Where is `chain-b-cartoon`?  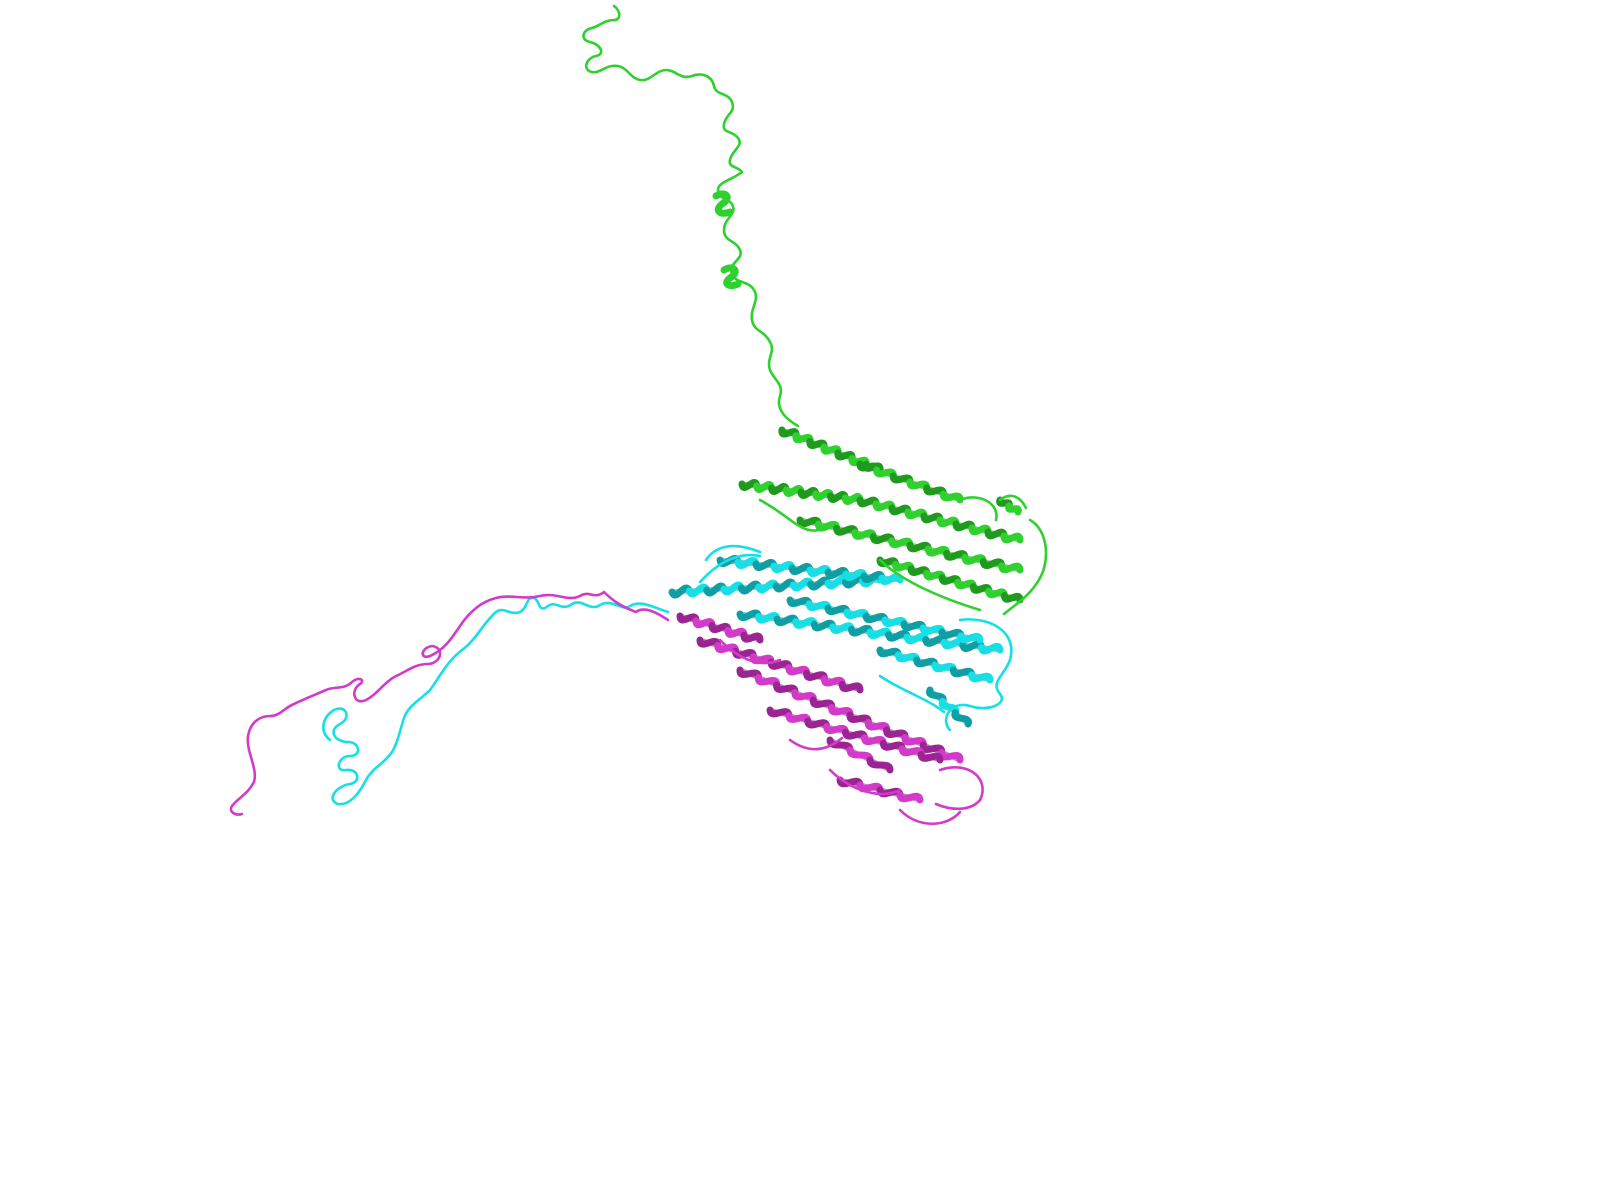 chain-b-cartoon is located at coordinates (667, 675).